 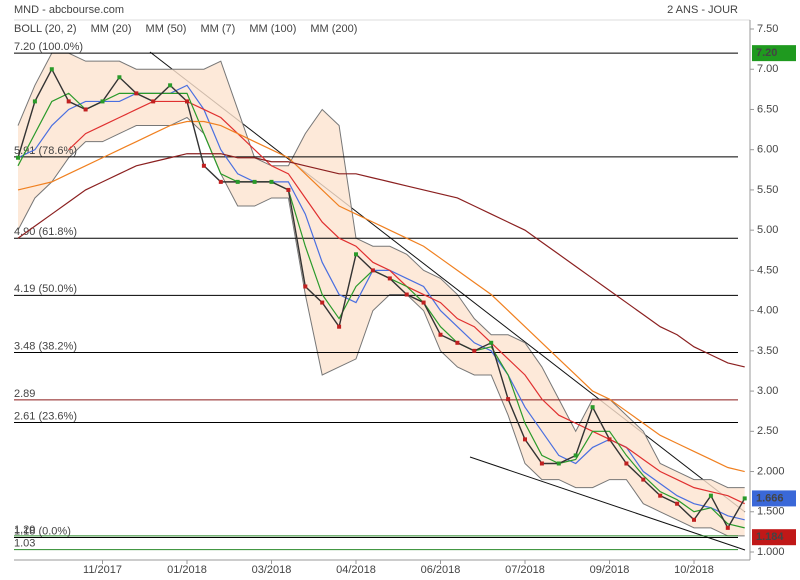 I want to click on y-tick-label: 5.00, so click(x=767, y=230).